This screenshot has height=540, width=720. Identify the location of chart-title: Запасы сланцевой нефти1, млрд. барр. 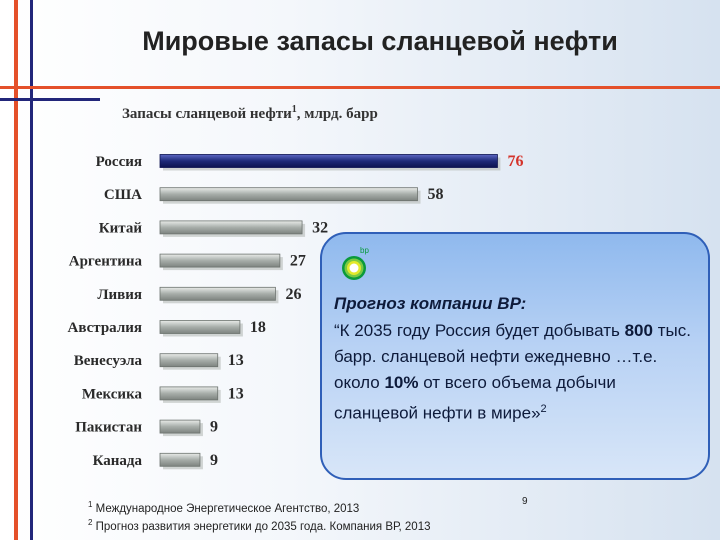
(250, 113).